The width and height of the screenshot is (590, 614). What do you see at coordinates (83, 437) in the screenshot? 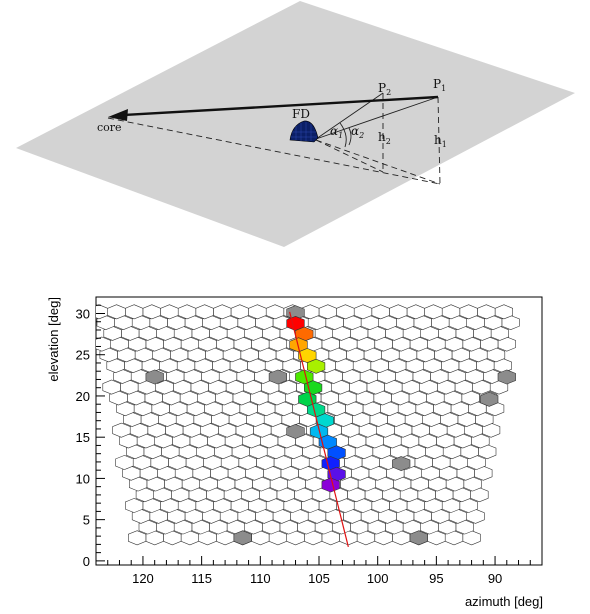
I see `y-tick-label: 15` at bounding box center [83, 437].